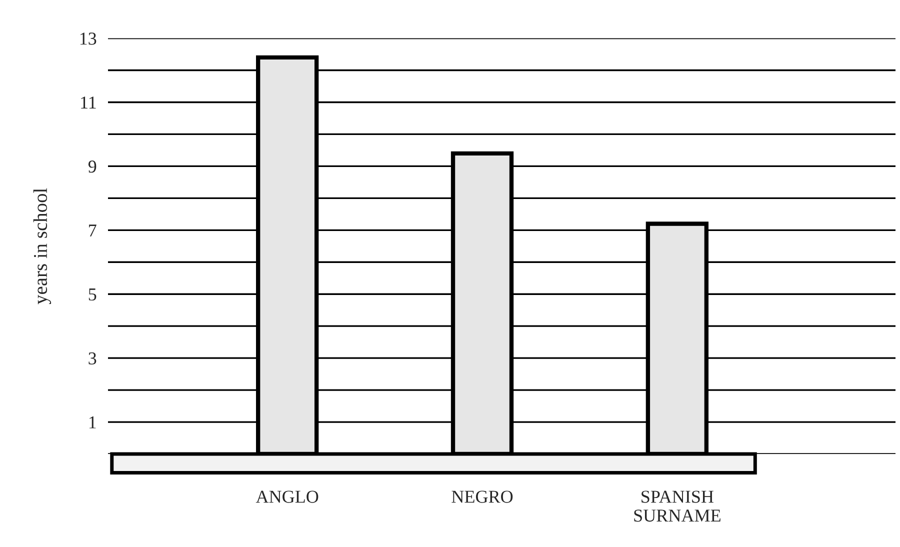 The width and height of the screenshot is (900, 547). I want to click on y-tick-label: 5, so click(92, 294).